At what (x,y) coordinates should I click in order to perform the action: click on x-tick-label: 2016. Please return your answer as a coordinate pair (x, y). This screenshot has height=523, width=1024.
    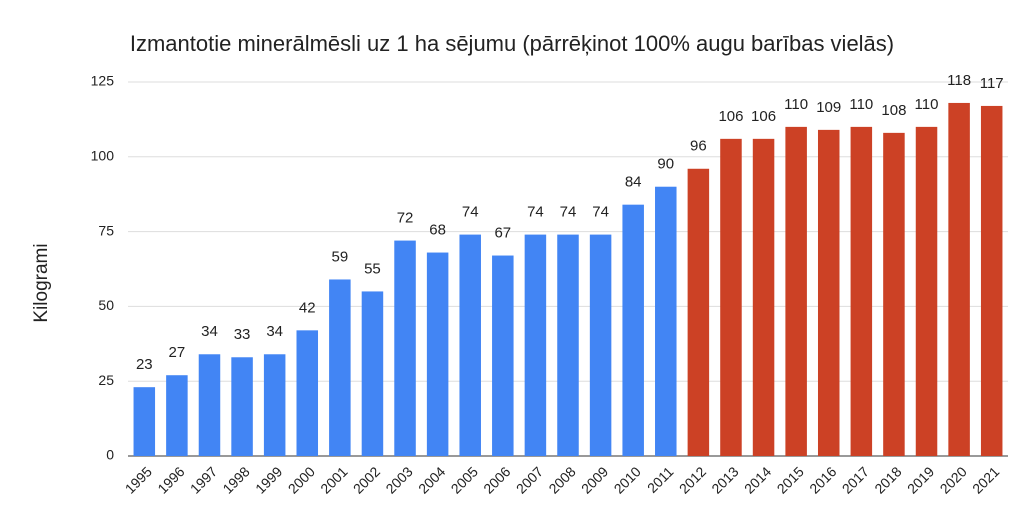
    Looking at the image, I should click on (822, 479).